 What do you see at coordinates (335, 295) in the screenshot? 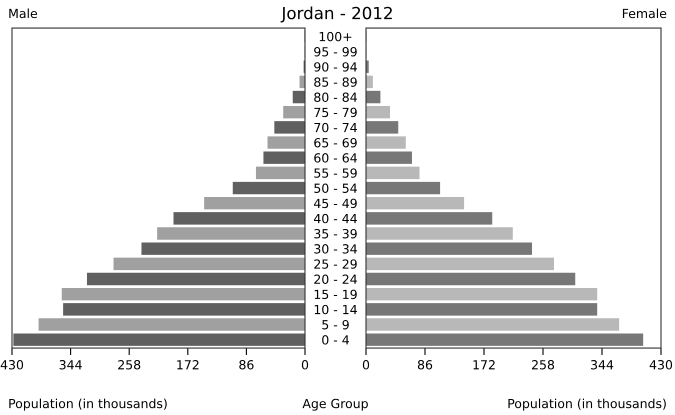
I see `y-tick-label: 15 - 19` at bounding box center [335, 295].